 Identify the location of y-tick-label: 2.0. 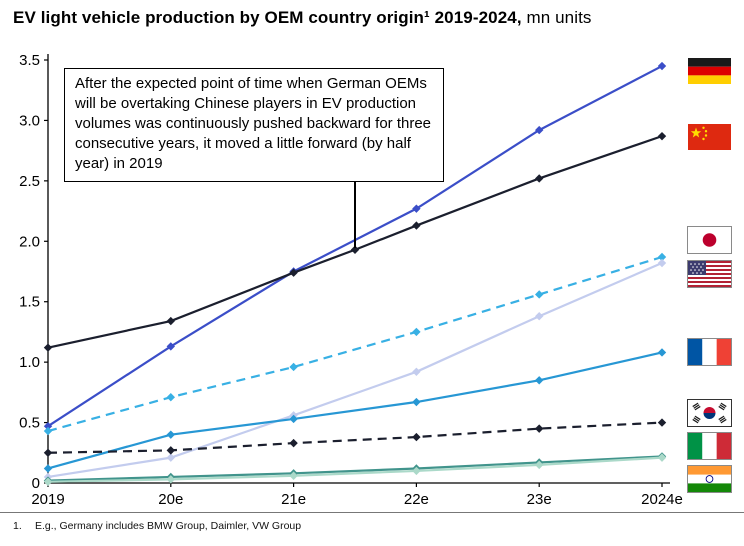
(29, 241).